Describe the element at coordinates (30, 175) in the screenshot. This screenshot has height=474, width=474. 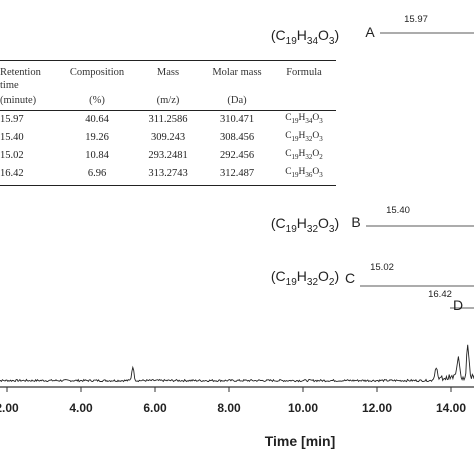
I see `cell-retention: 16.42` at that location.